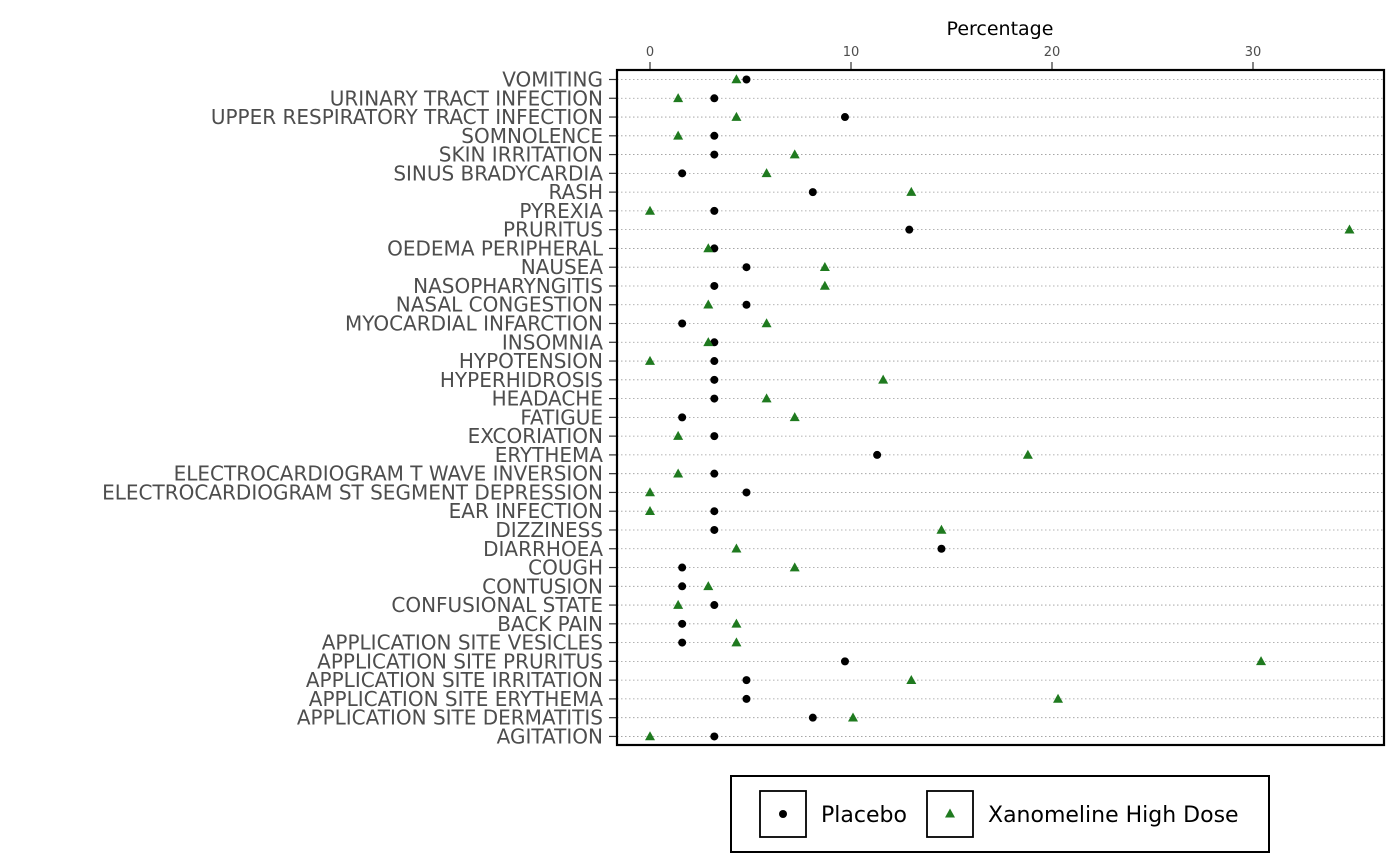 This screenshot has width=1400, height=866. Describe the element at coordinates (499, 305) in the screenshot. I see `y-tick-label-nasal-congestion: NASAL CONGESTION` at that location.